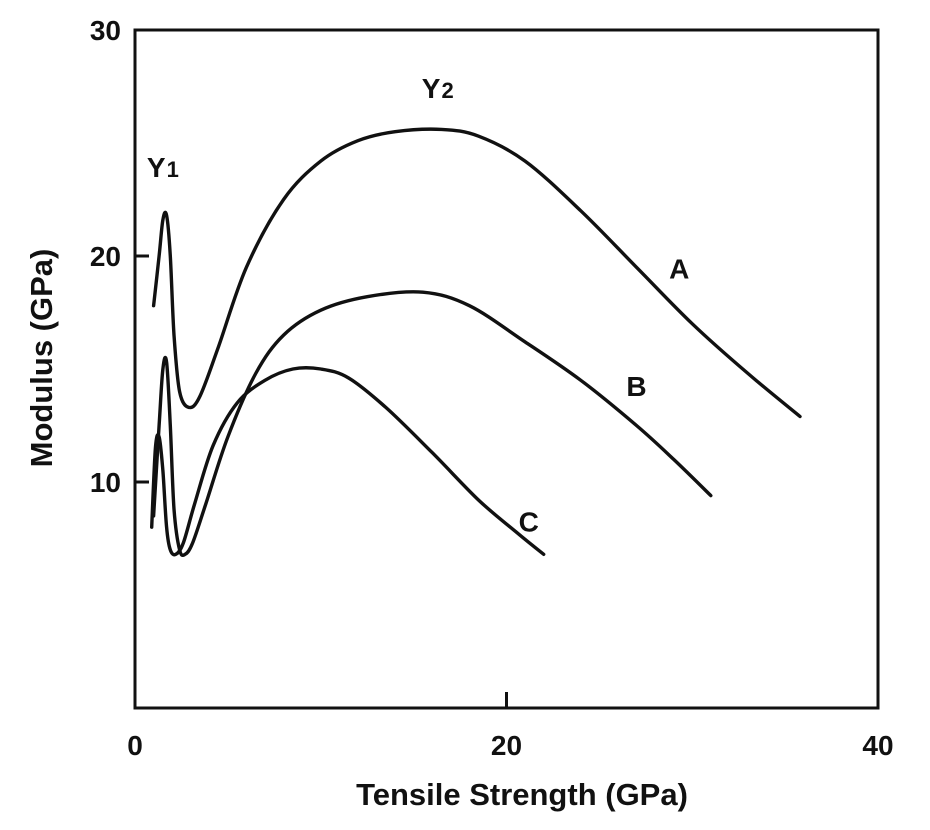 This screenshot has height=830, width=930. I want to click on annotation-a: A, so click(679, 269).